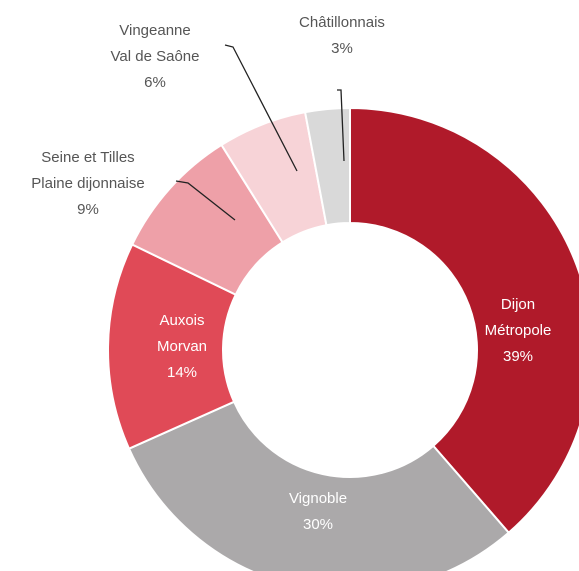  What do you see at coordinates (342, 22) in the screenshot?
I see `slice-name-label: Châtillonnais` at bounding box center [342, 22].